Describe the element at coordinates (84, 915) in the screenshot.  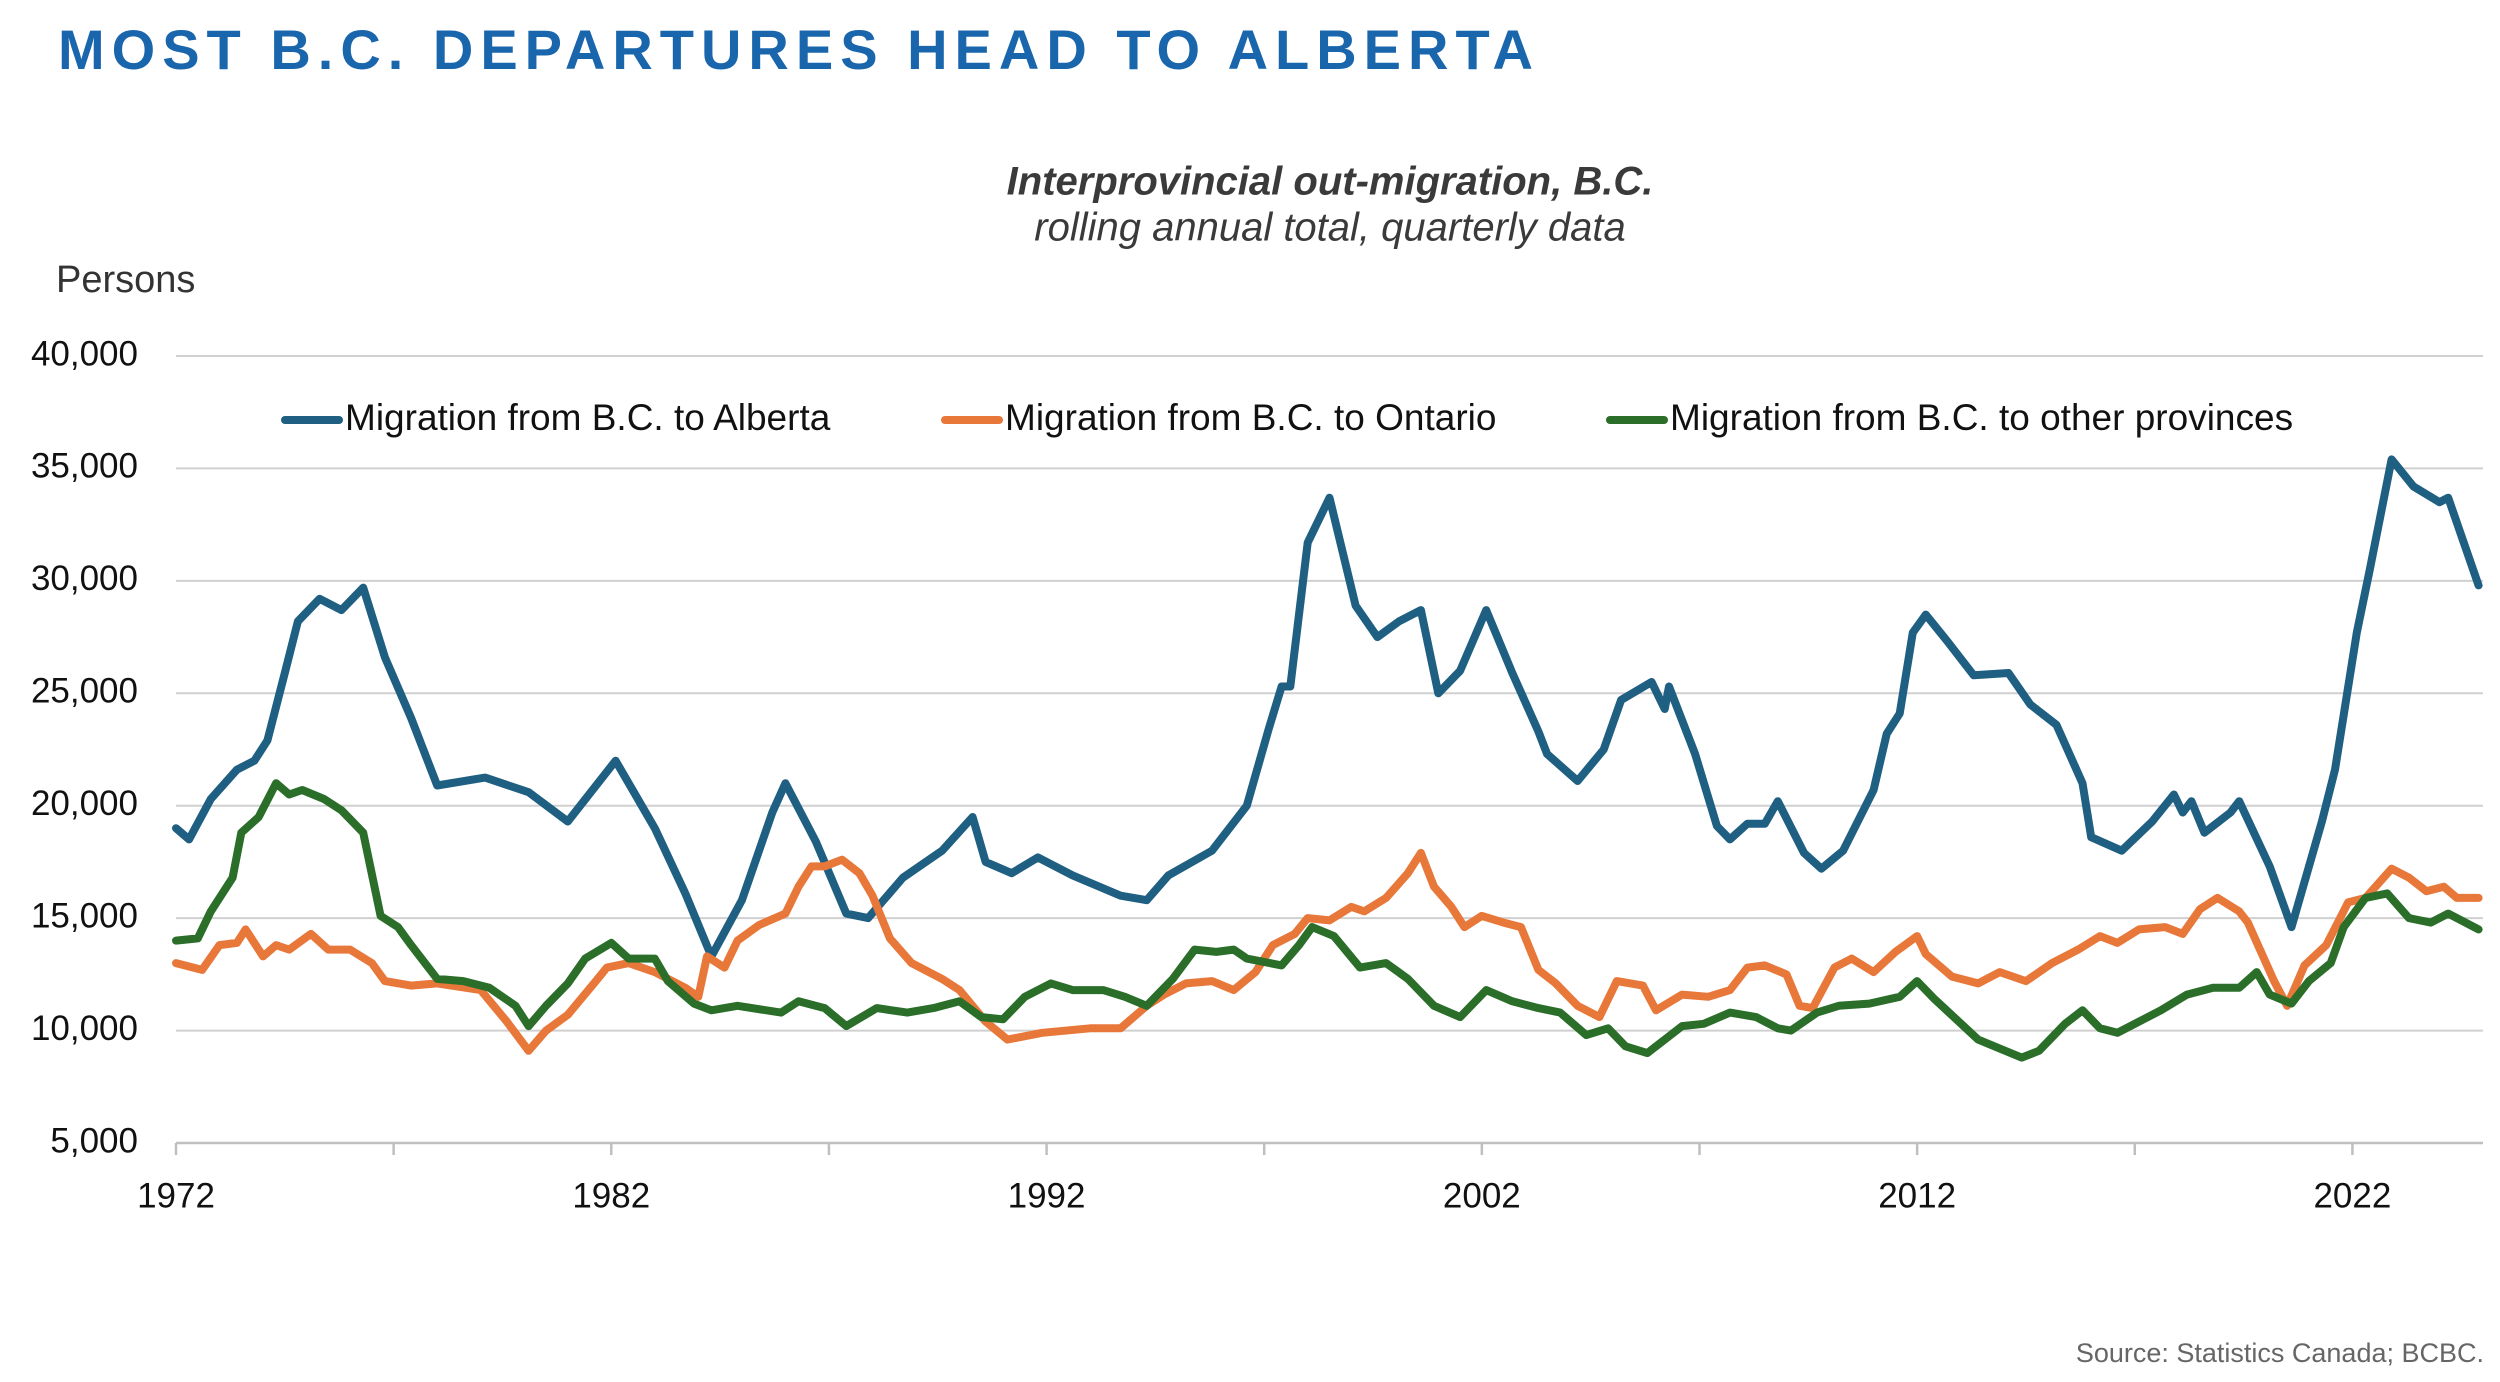
I see `y-tick-label: 15,000` at that location.